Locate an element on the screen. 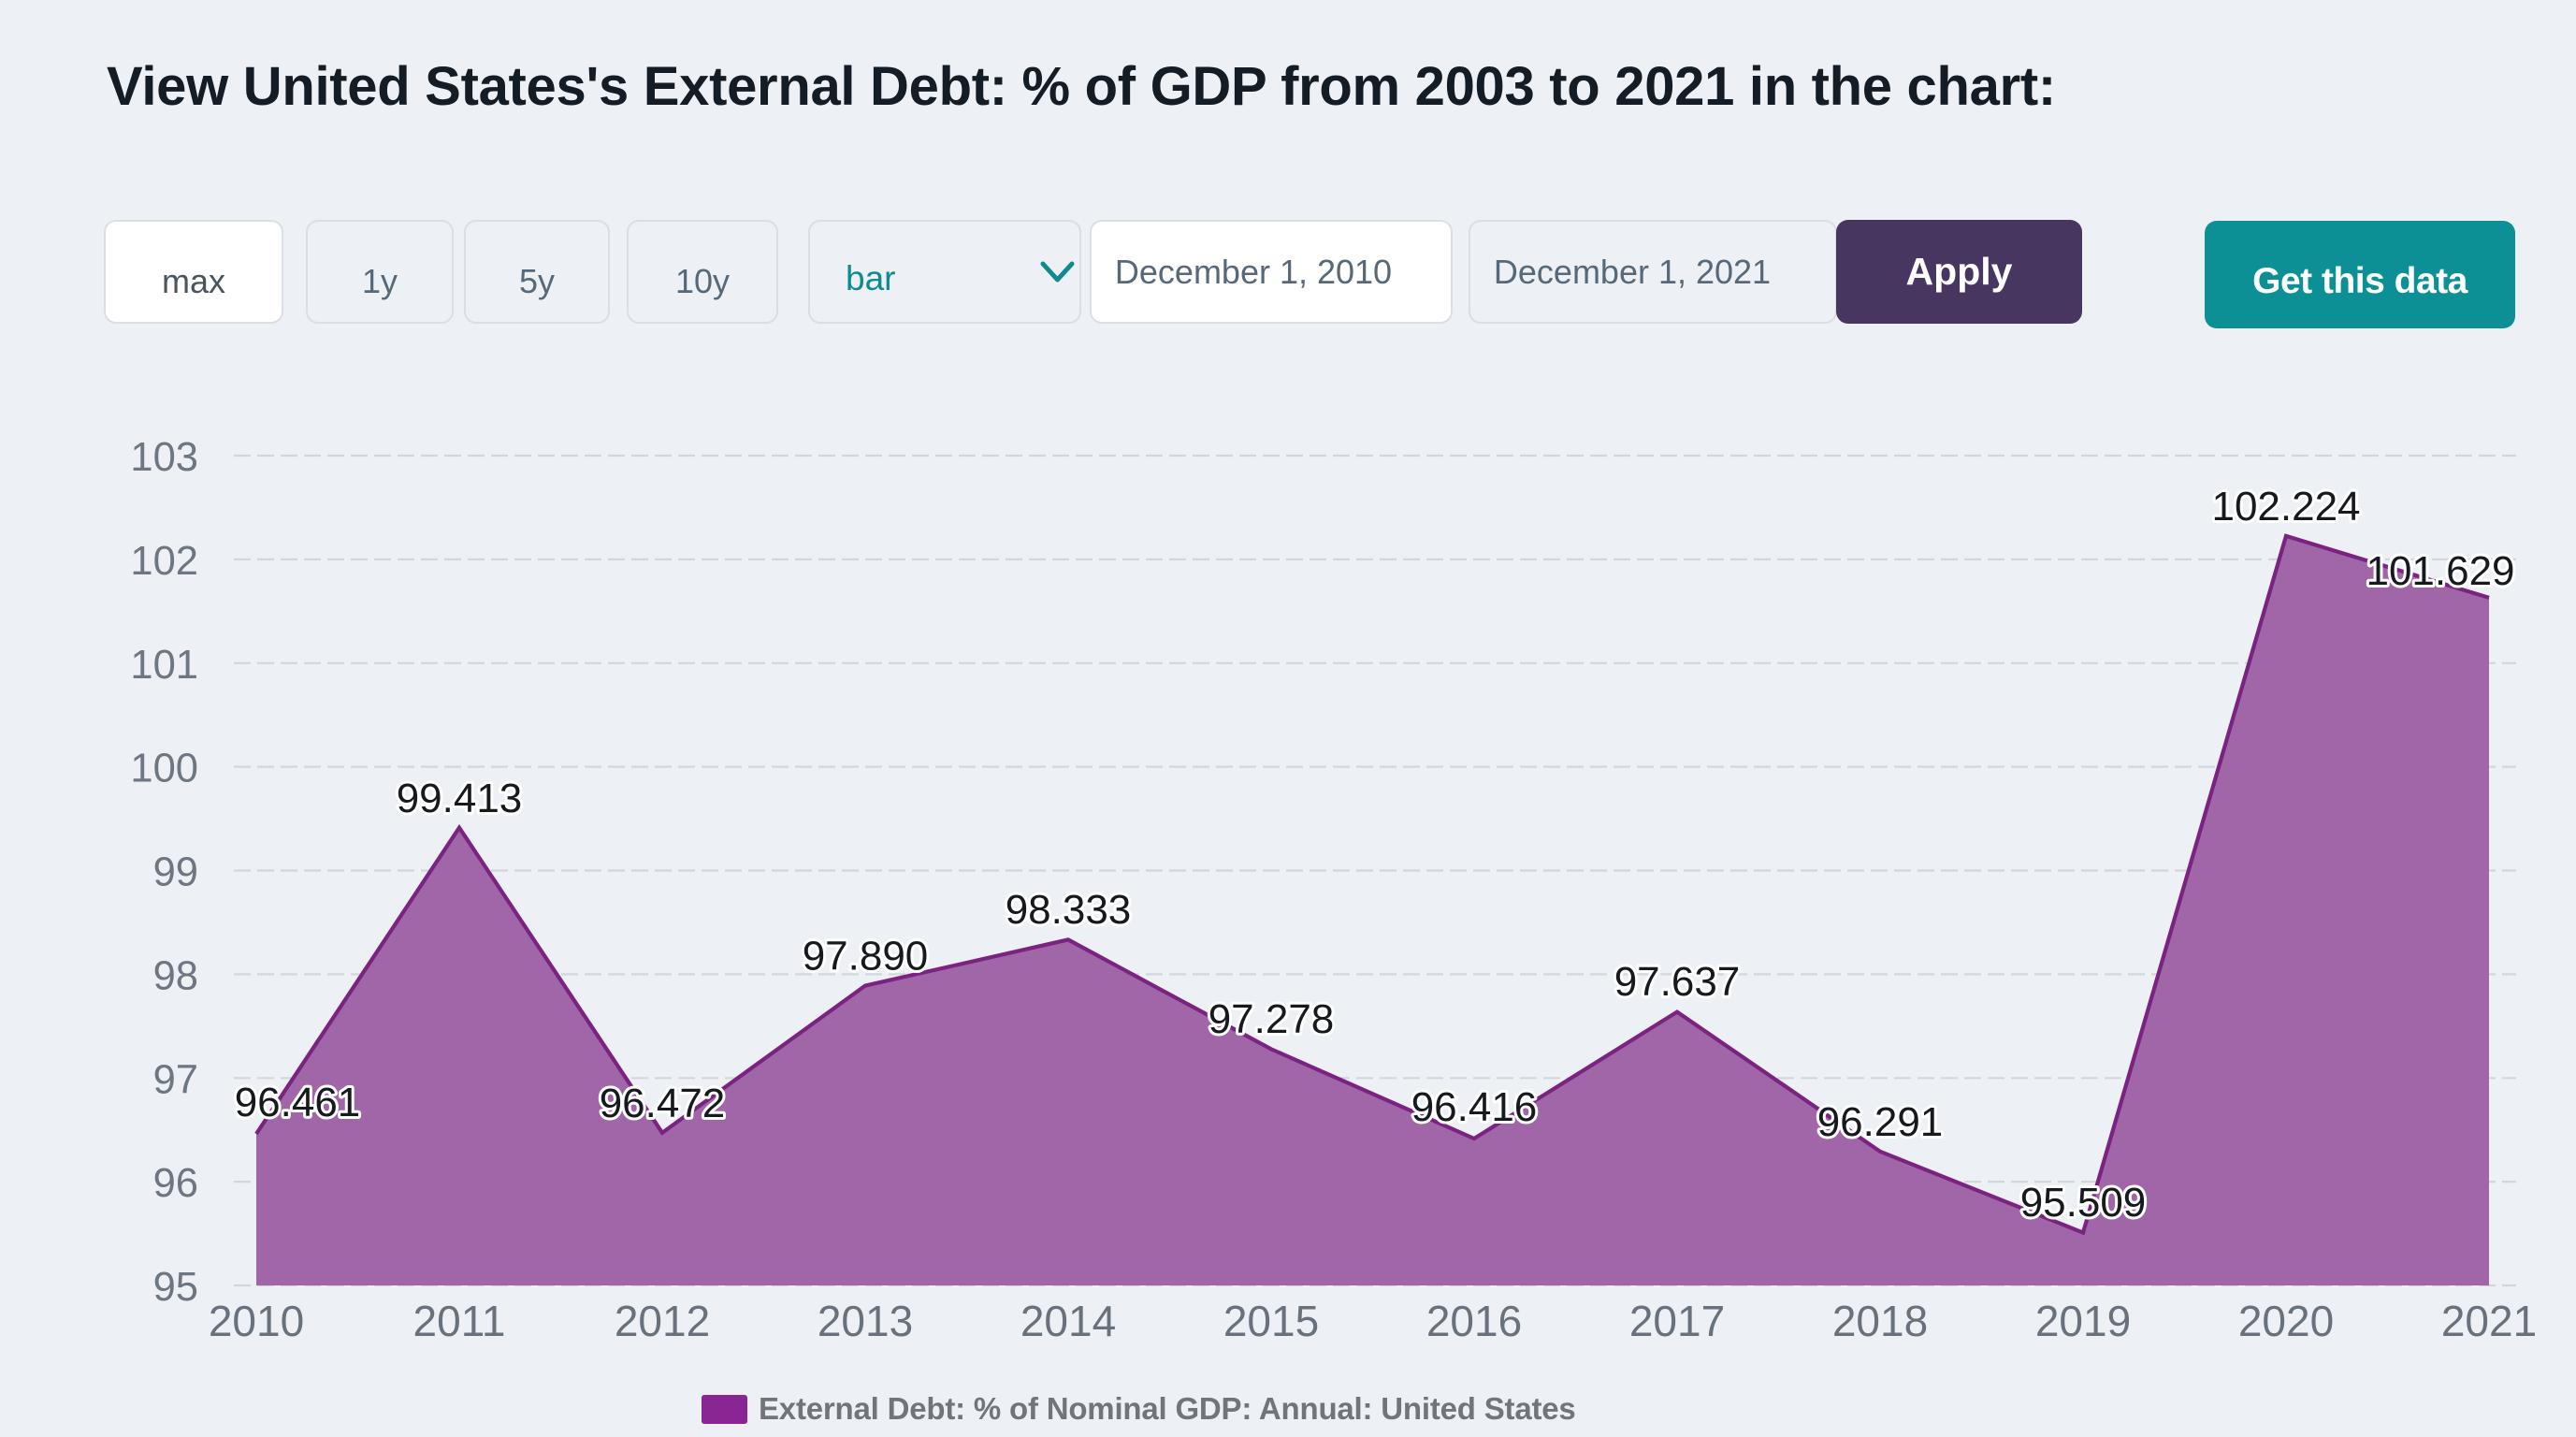  svg-text: 100 is located at coordinates (164, 769).